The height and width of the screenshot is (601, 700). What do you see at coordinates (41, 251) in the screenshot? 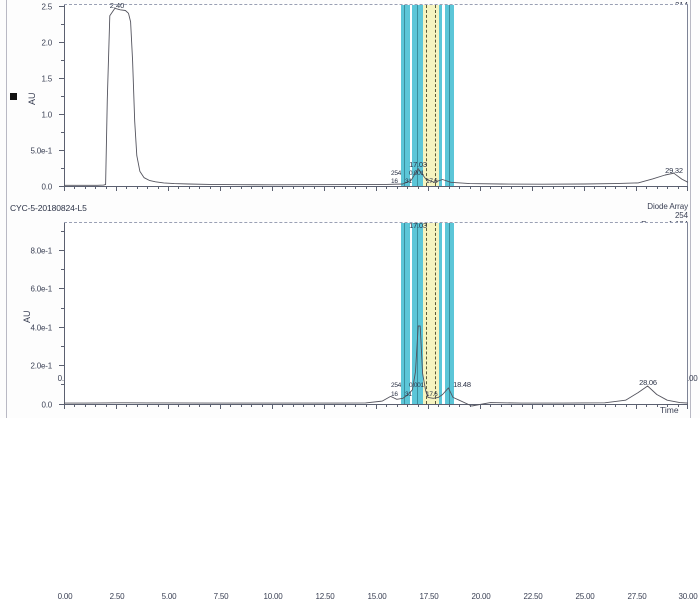
I see `y-tick-label-bottom-4: 8.0e-1` at bounding box center [41, 251].